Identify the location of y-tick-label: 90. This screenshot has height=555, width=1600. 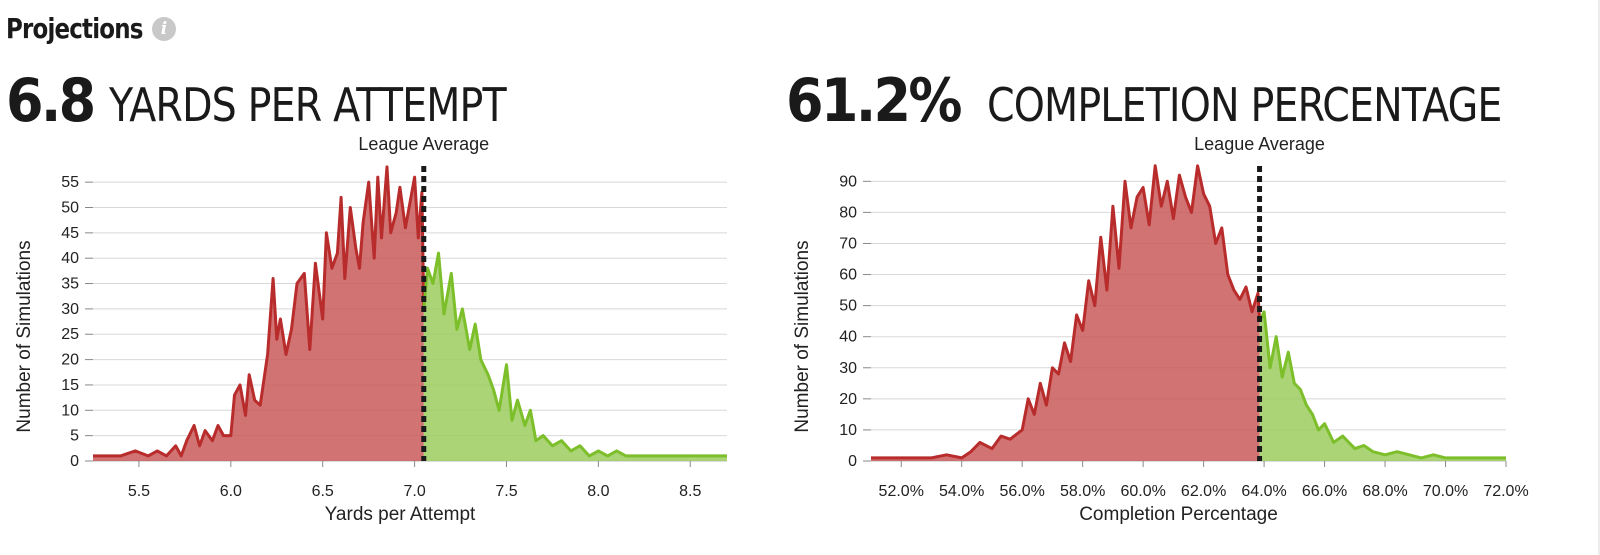
(848, 181).